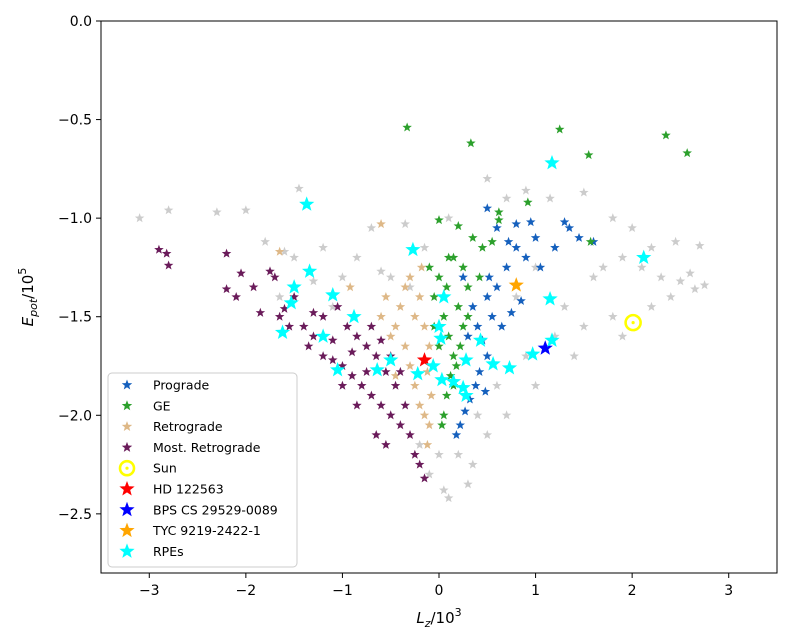 This screenshot has height=644, width=792. I want to click on legend-item-tyc-9219-2422-1: TYC 9219-2422-1, so click(190, 530).